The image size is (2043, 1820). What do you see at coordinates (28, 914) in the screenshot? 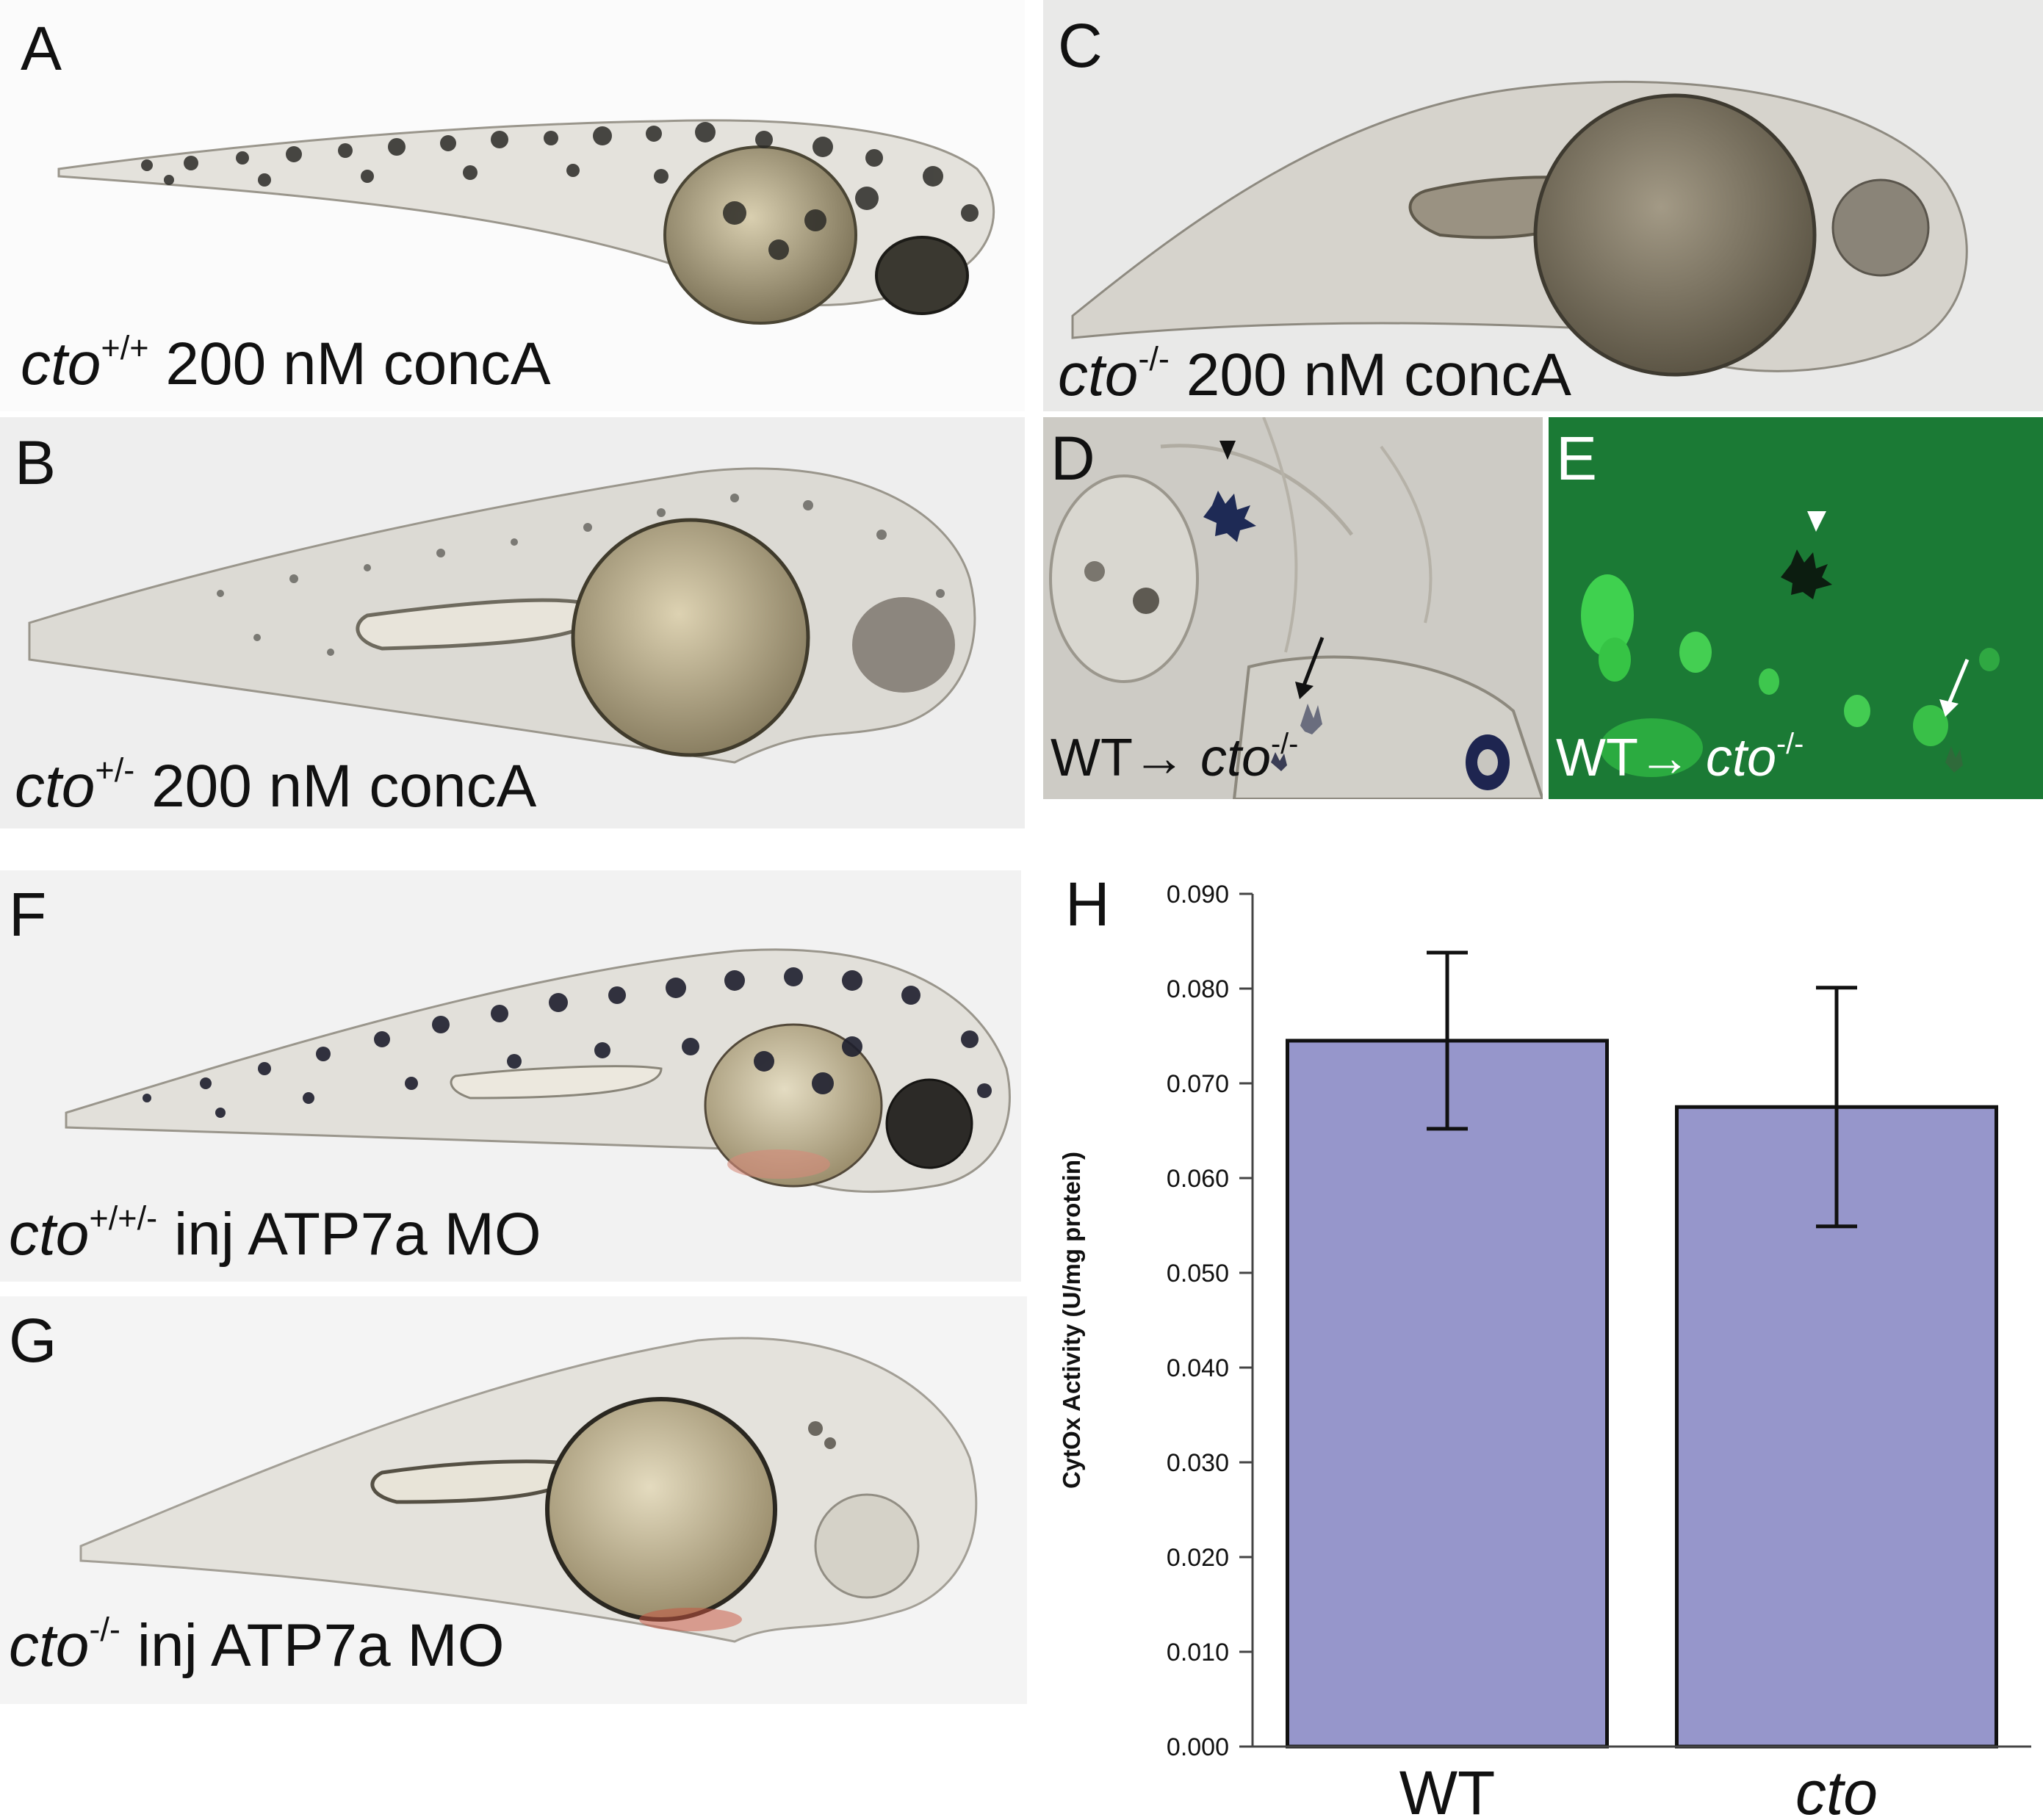
I see `panel-letter-f: F` at bounding box center [28, 914].